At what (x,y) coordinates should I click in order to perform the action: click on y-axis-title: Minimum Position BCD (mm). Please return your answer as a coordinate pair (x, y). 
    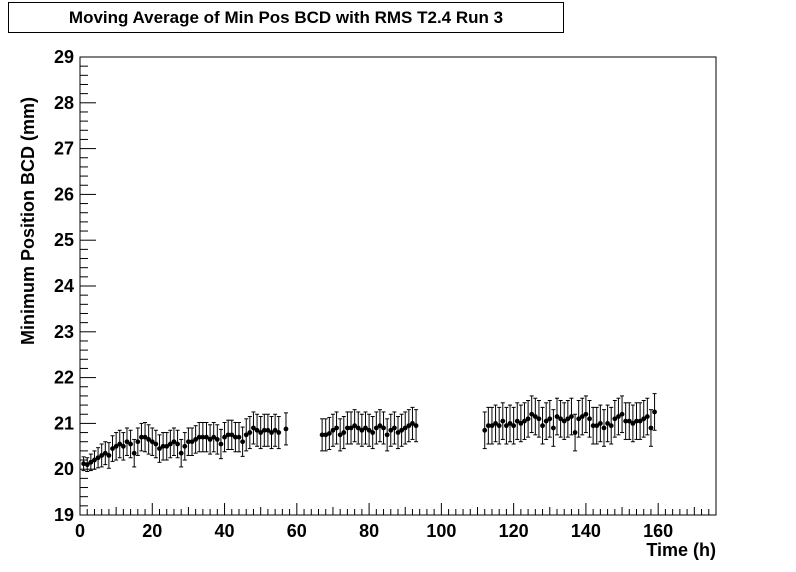
    Looking at the image, I should click on (28, 221).